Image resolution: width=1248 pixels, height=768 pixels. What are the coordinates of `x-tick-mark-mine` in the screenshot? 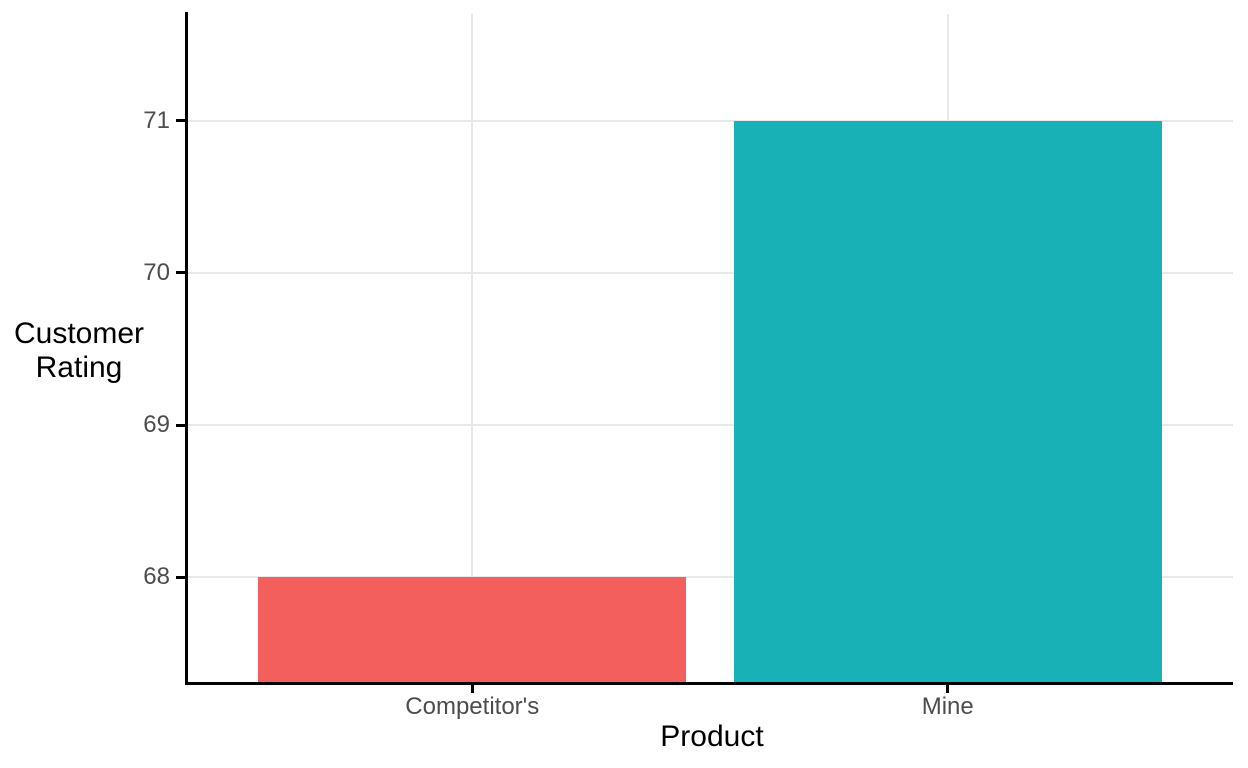 It's located at (948, 689).